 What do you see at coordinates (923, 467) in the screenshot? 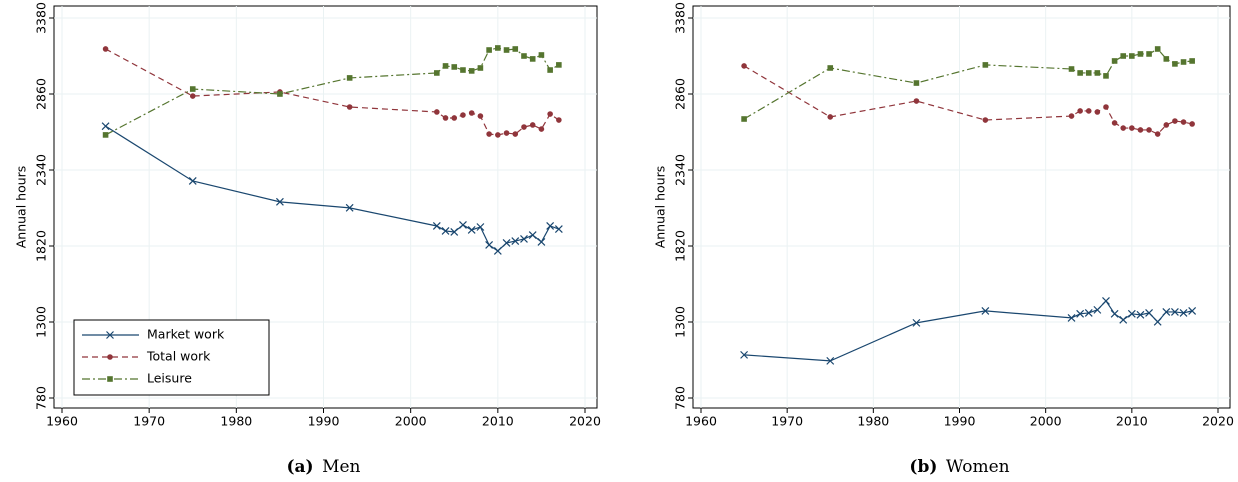
I see `caption-label: (b)` at bounding box center [923, 467].